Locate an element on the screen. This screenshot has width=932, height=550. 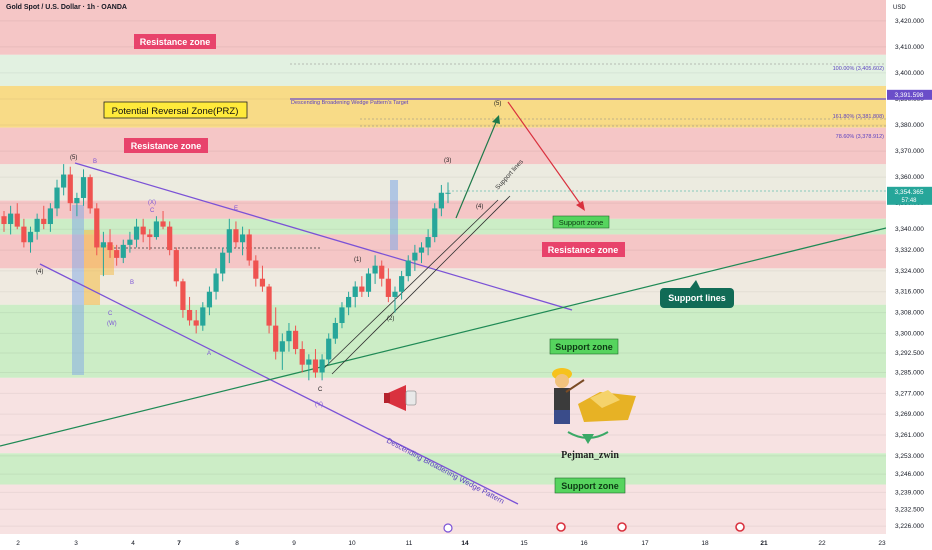
time-tick-label: 16 is located at coordinates (584, 543).